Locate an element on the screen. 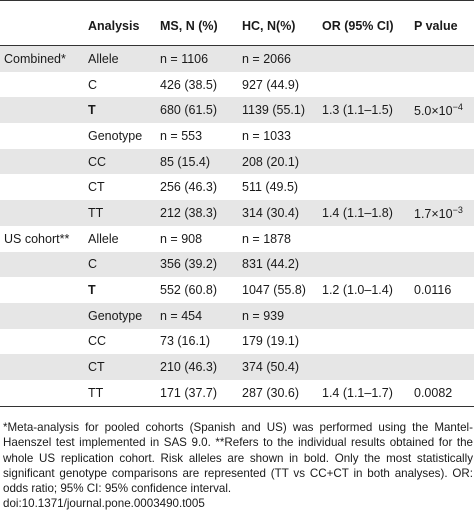  cell-analysis: Allele is located at coordinates (120, 58).